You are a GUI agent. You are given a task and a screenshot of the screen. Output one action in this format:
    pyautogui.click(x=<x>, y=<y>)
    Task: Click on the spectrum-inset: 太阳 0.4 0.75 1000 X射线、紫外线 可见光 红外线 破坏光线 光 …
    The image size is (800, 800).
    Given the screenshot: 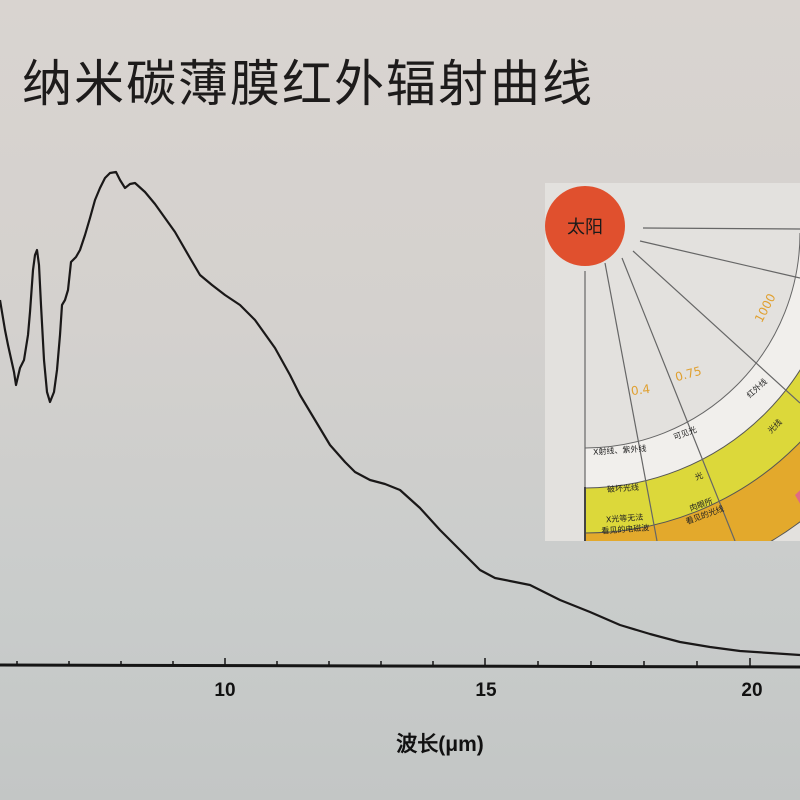 What is the action you would take?
    pyautogui.click(x=672, y=362)
    